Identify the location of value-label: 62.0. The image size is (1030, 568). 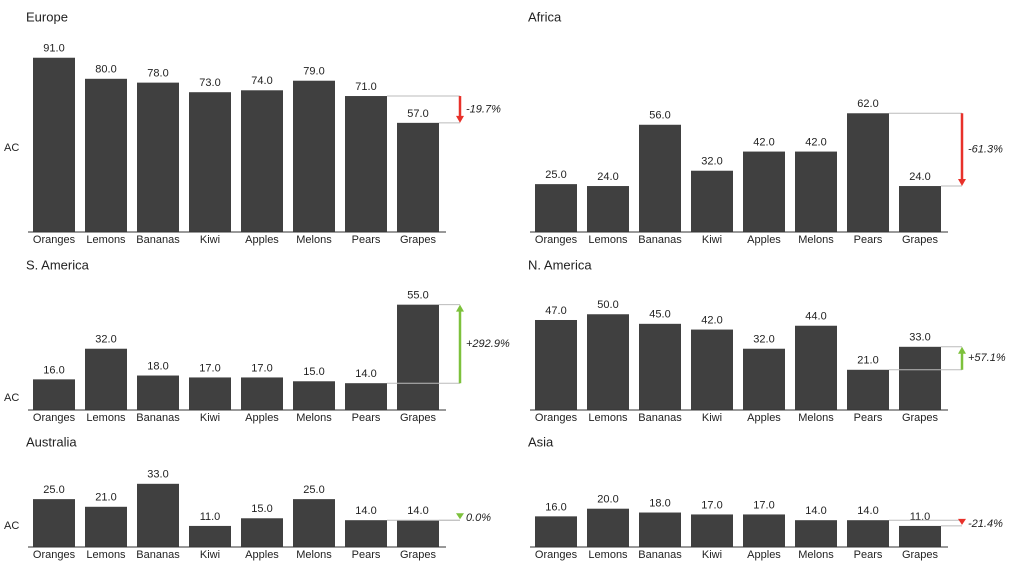
(867, 104).